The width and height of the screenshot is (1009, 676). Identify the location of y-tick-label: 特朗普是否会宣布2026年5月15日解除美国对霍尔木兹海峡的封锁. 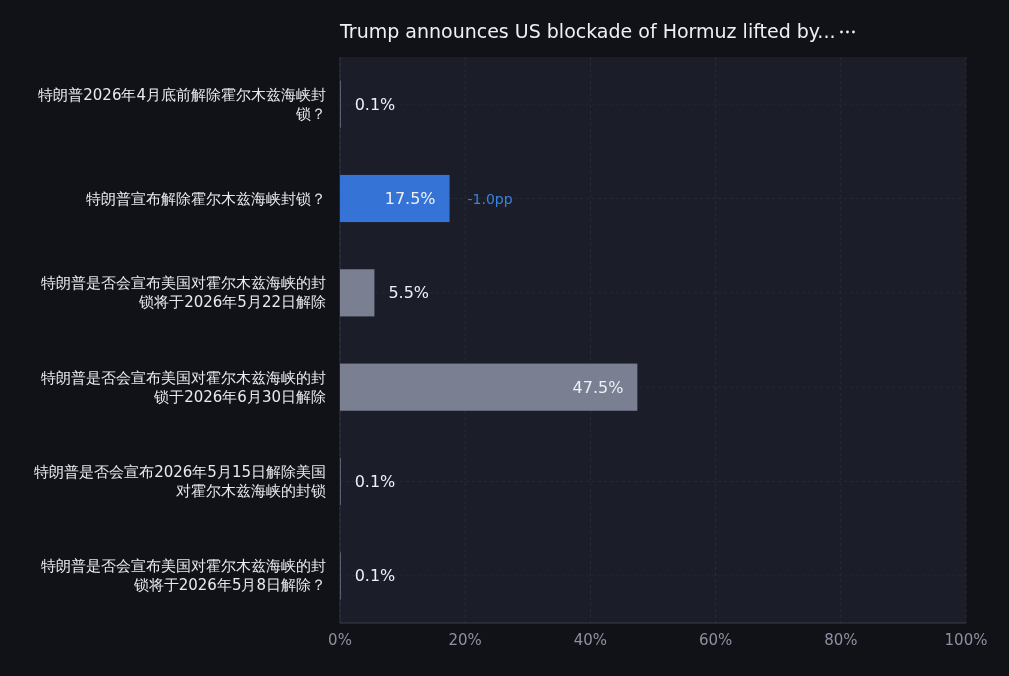
(180, 481).